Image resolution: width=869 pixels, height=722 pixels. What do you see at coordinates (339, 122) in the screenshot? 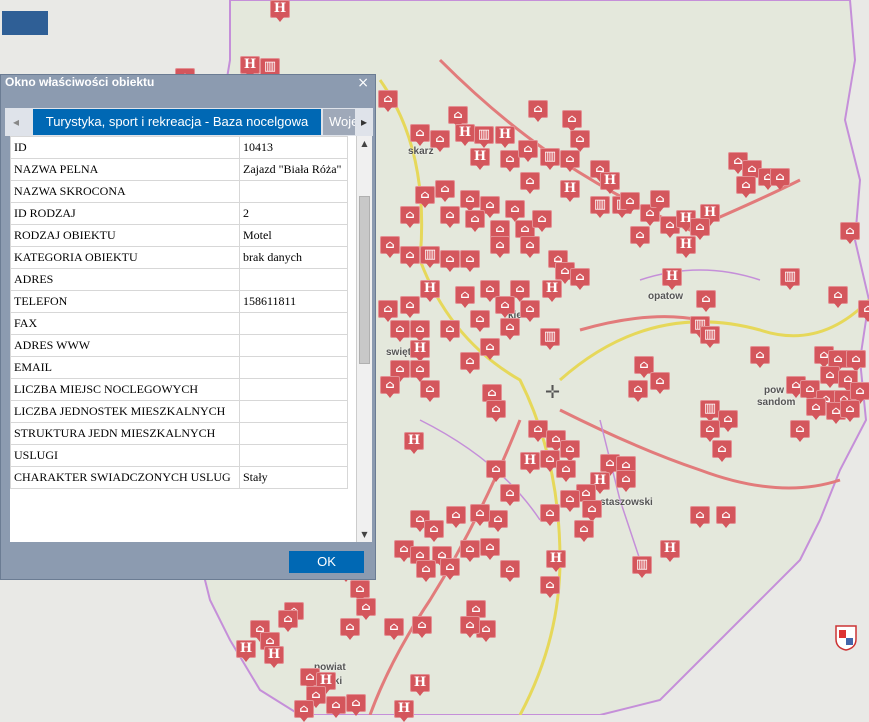
I see `tab-voivodeship: Woje` at bounding box center [339, 122].